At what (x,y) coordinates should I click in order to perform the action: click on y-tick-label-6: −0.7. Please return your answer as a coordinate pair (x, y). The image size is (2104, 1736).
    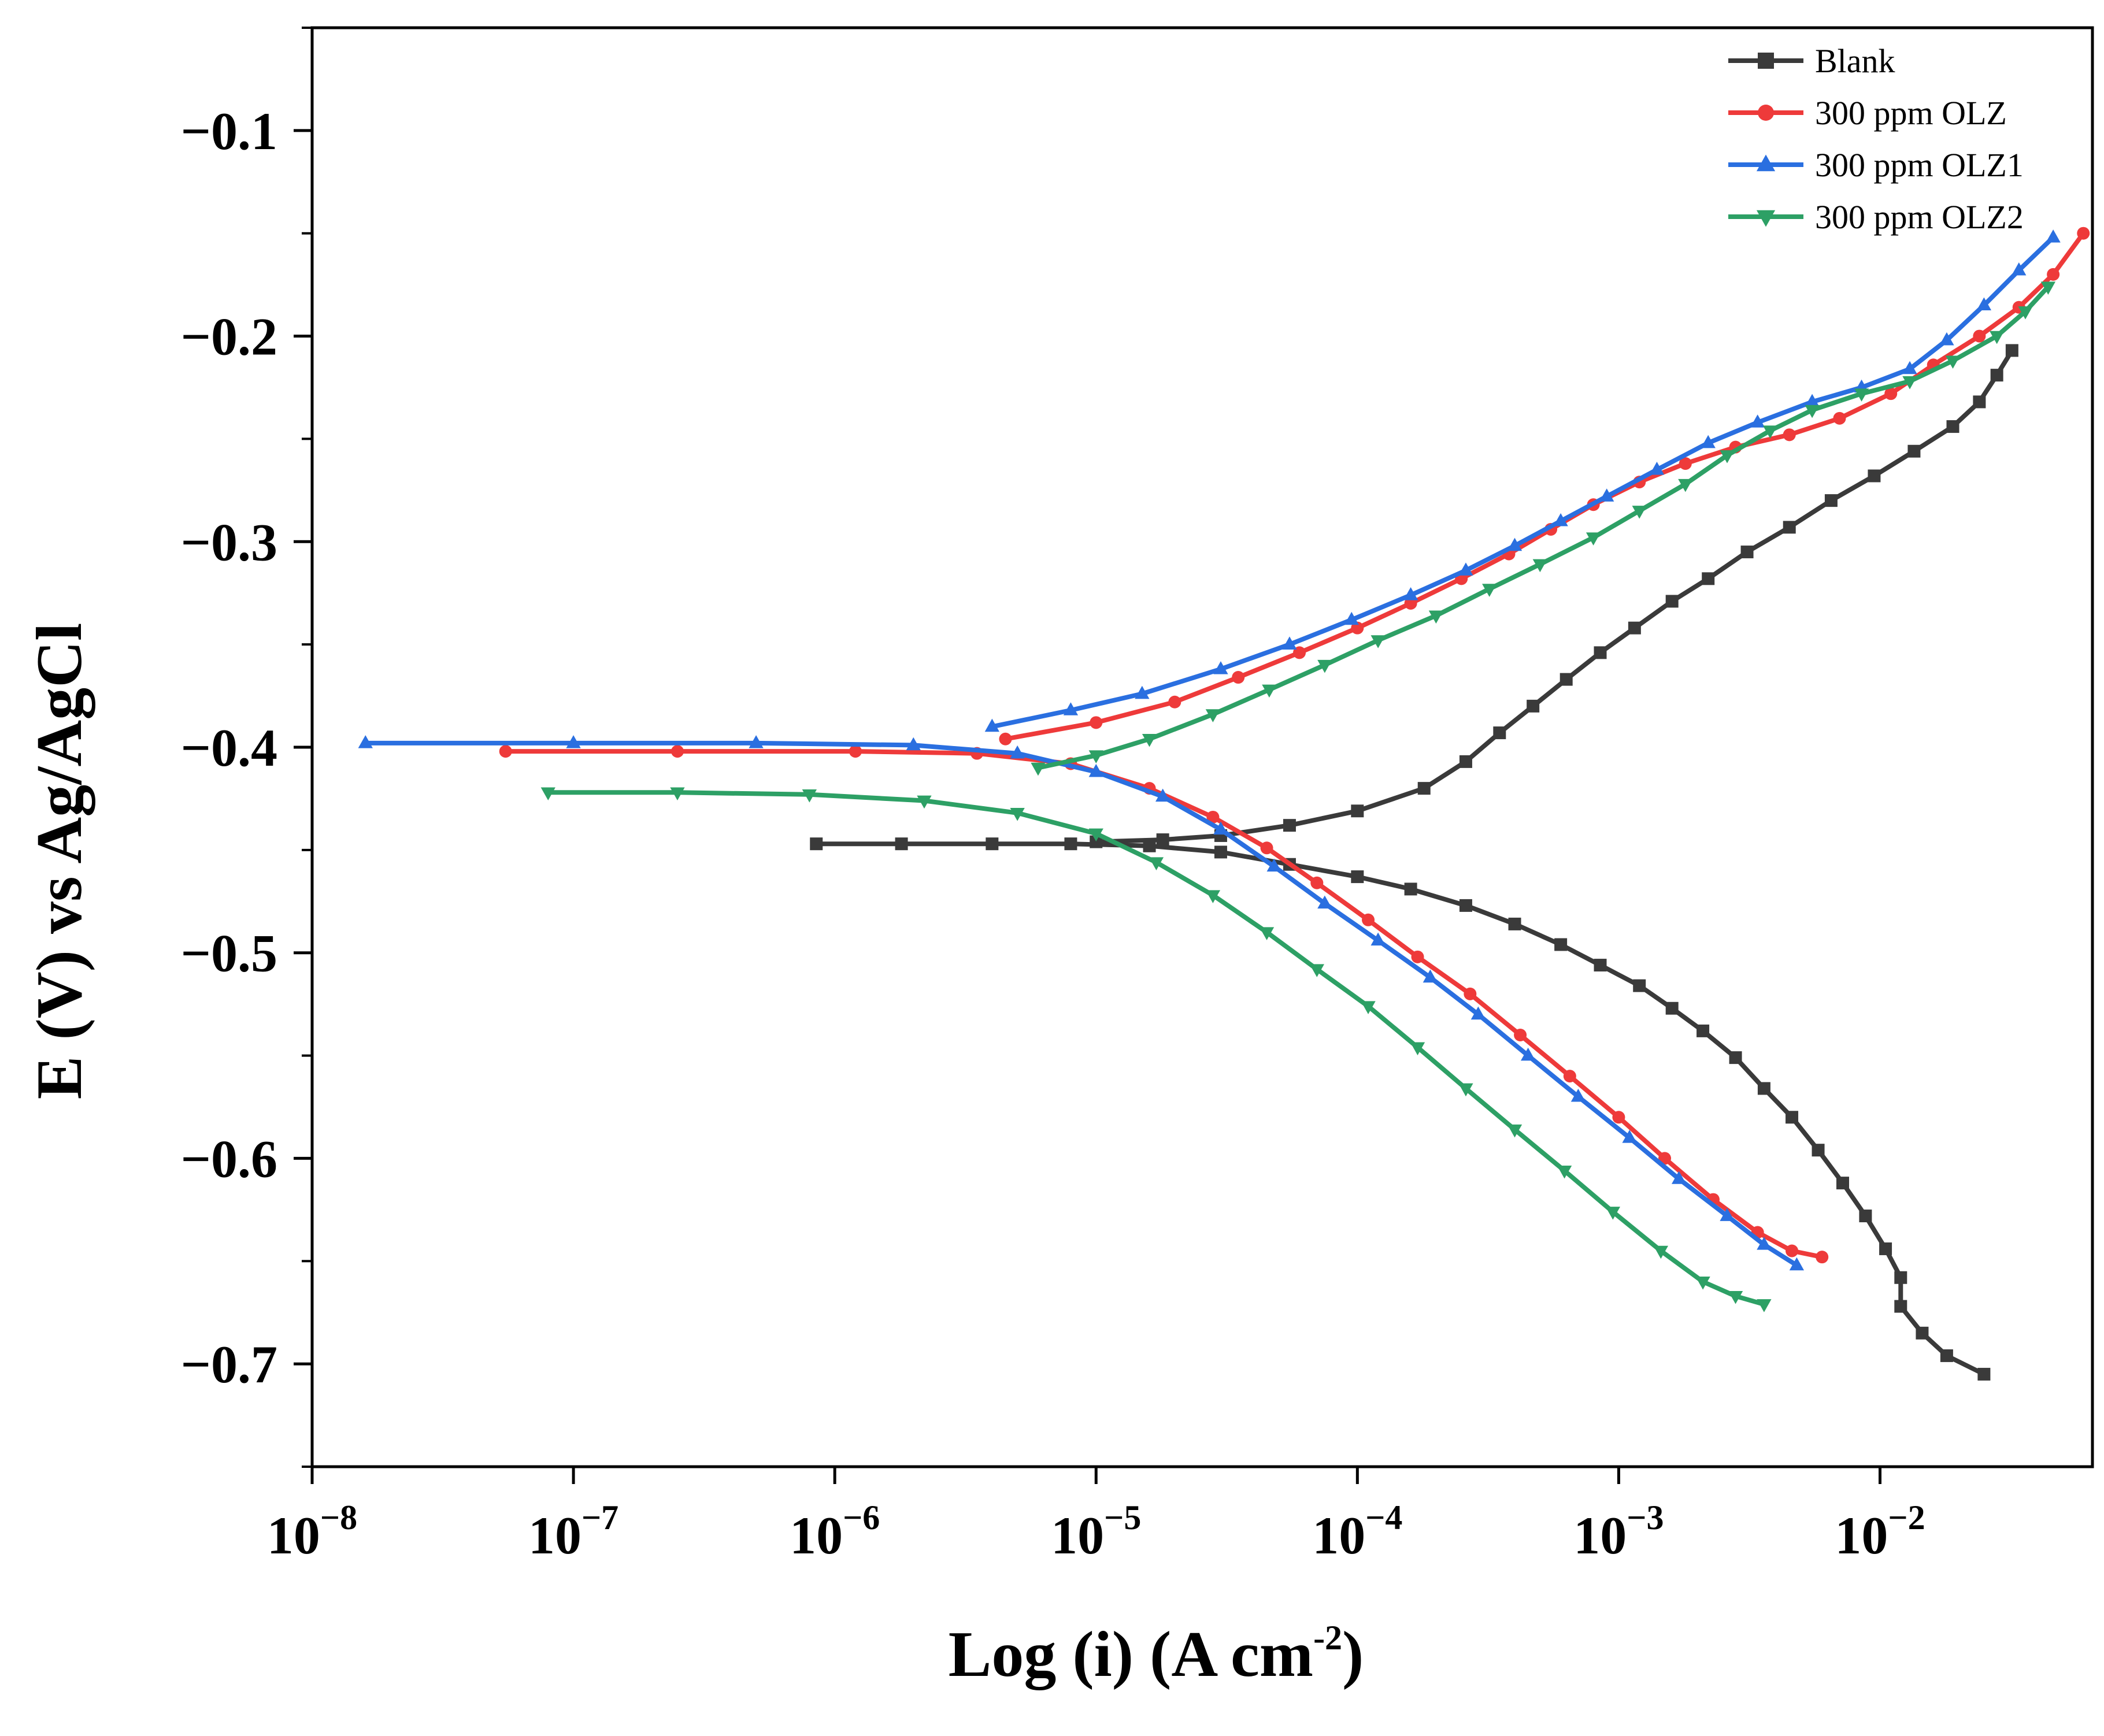
    Looking at the image, I should click on (229, 1364).